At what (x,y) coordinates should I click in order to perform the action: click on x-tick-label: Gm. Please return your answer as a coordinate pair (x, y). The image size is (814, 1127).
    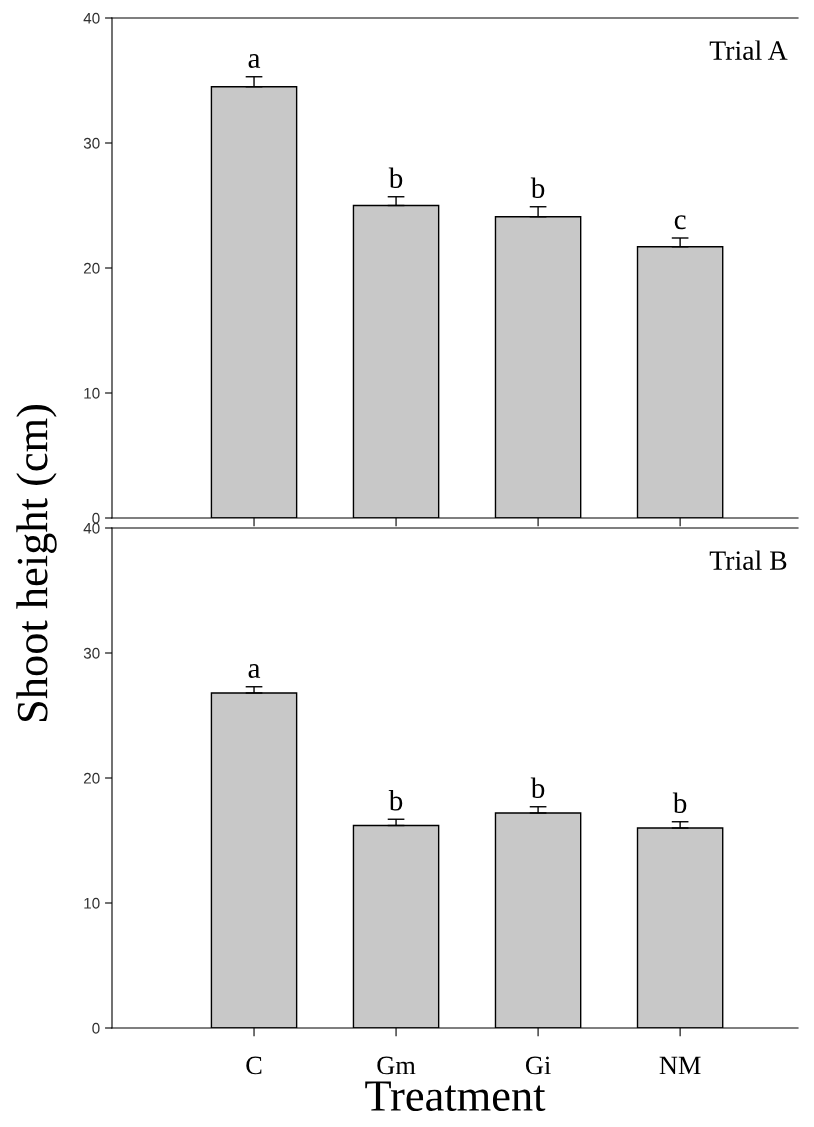
    Looking at the image, I should click on (396, 1065).